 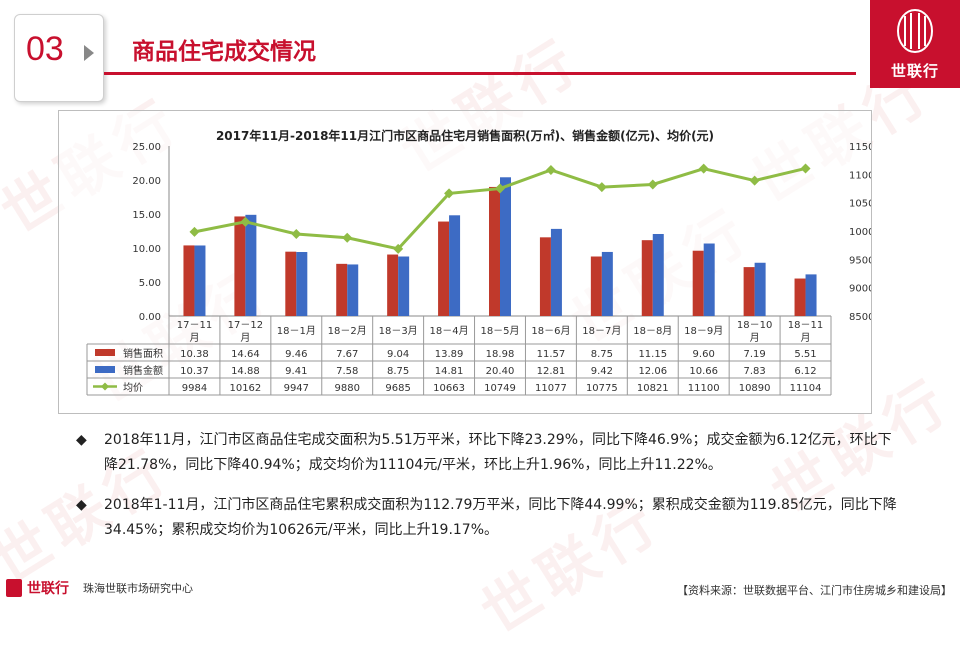 I want to click on x-tick-label: 18－10, so click(x=754, y=325).